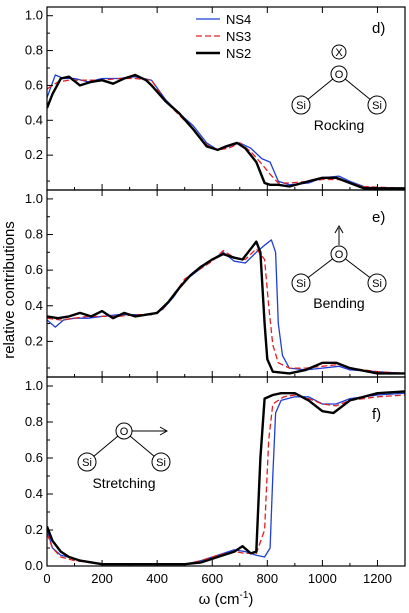 The width and height of the screenshot is (409, 613). What do you see at coordinates (377, 578) in the screenshot?
I see `x-tick-label: 1200` at bounding box center [377, 578].